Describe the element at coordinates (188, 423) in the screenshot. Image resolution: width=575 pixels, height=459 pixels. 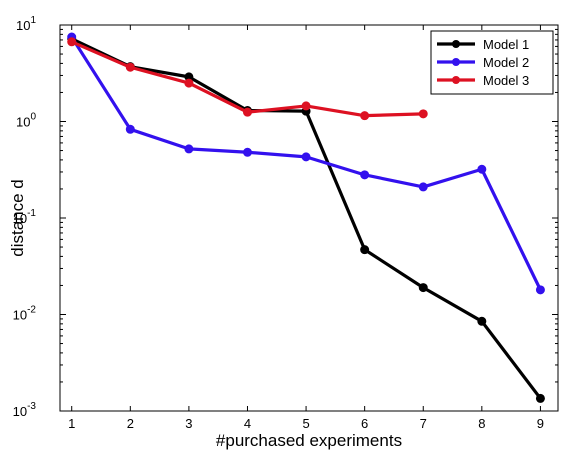
I see `x-tick-label: 3` at that location.